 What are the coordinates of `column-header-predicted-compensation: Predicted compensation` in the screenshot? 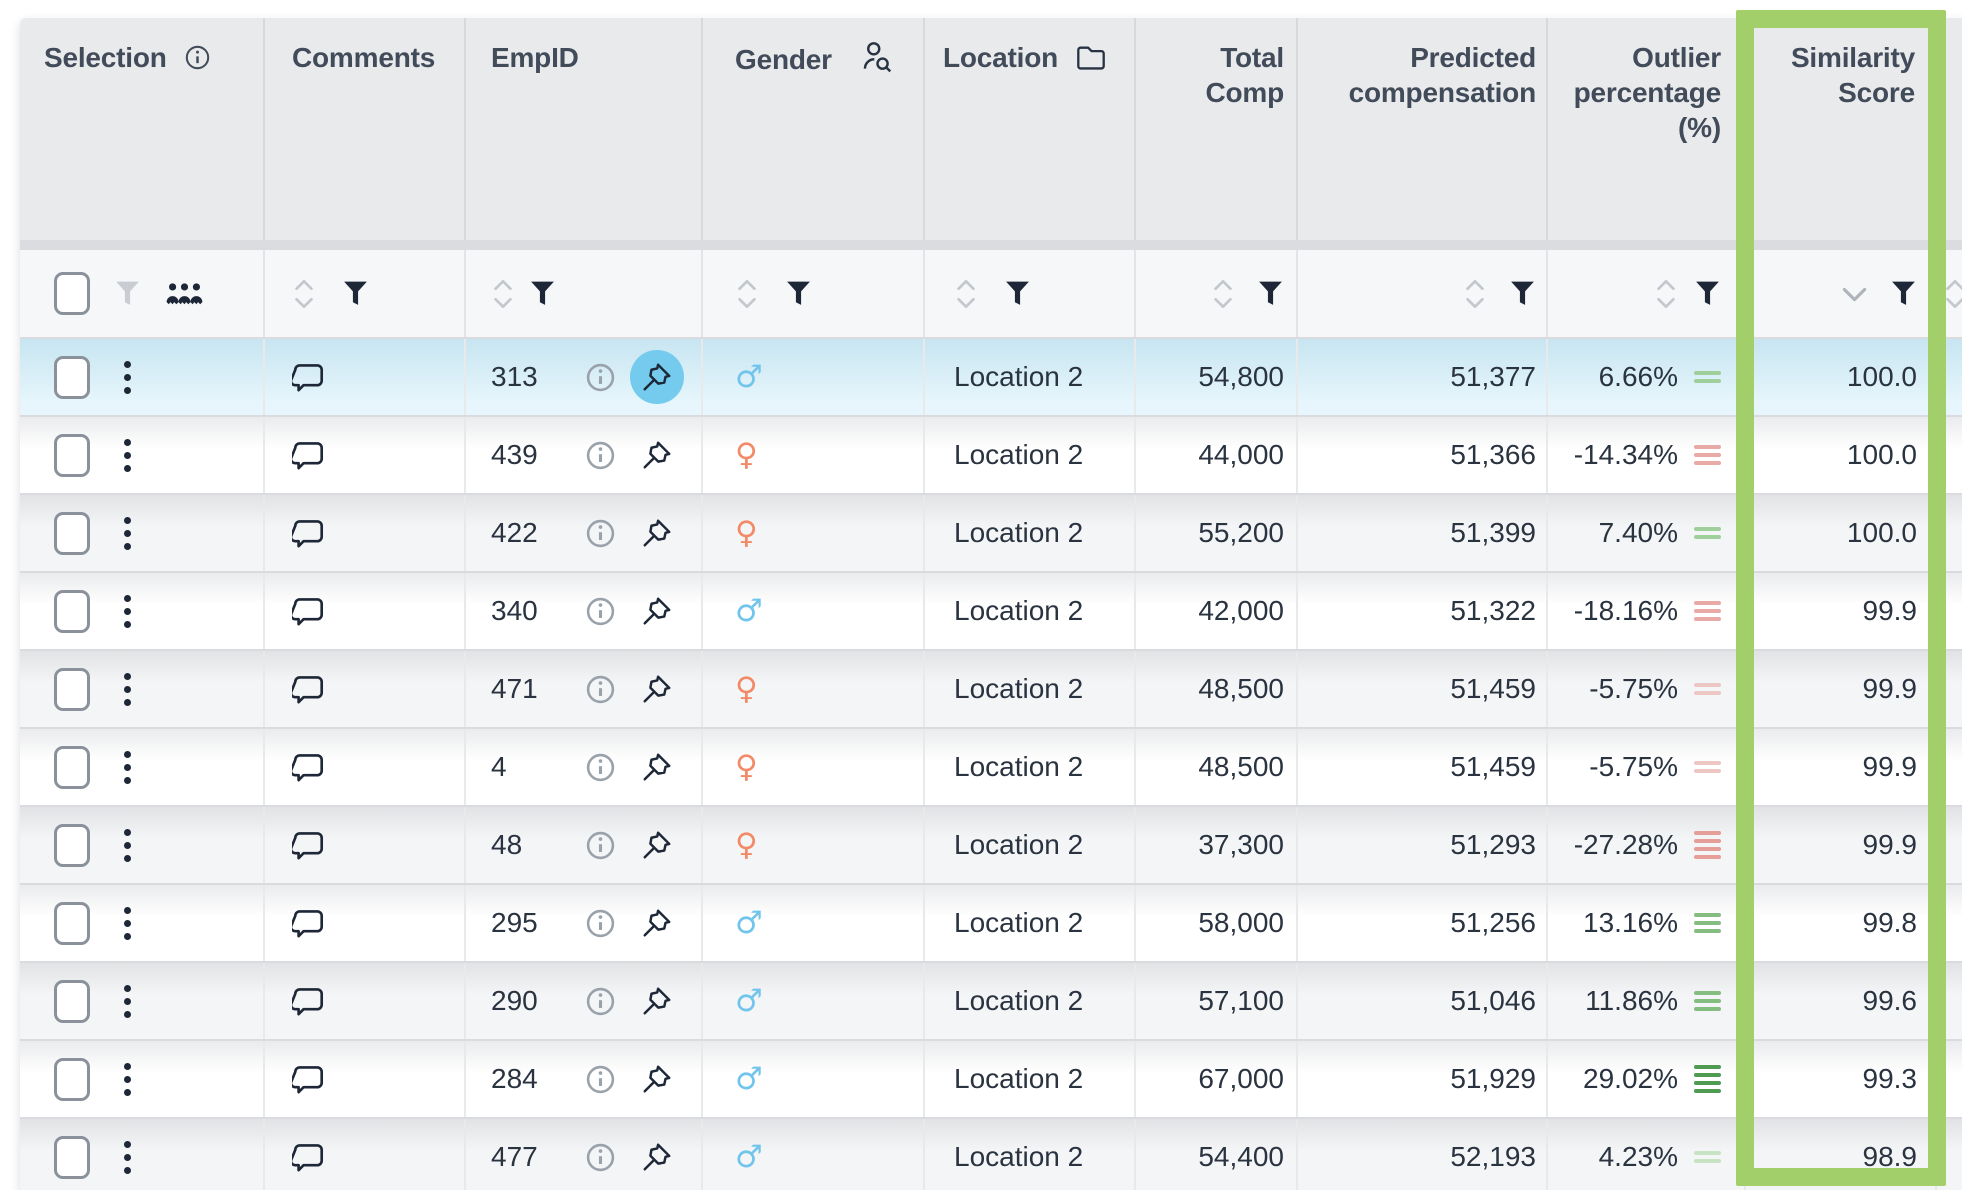 It's located at (1423, 129).